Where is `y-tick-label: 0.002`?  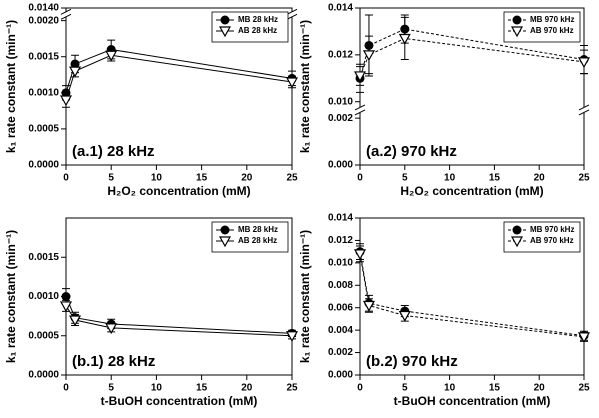
y-tick-label: 0.002 is located at coordinates (340, 118).